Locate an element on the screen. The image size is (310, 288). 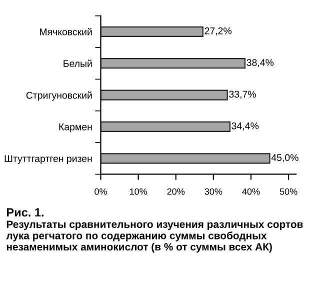
data-label: 27,2% is located at coordinates (218, 31).